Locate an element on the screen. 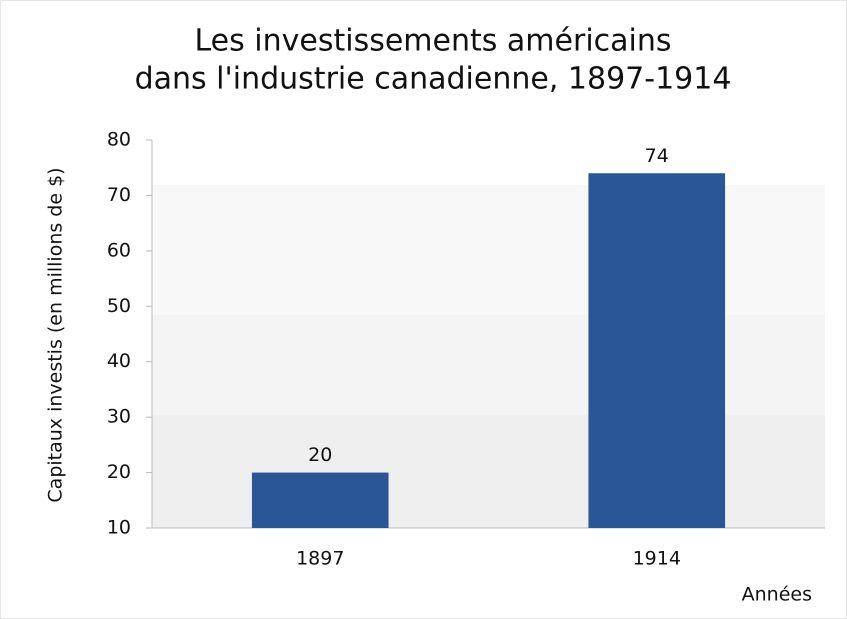 The width and height of the screenshot is (847, 619). x-tick-label: 1914 is located at coordinates (657, 559).